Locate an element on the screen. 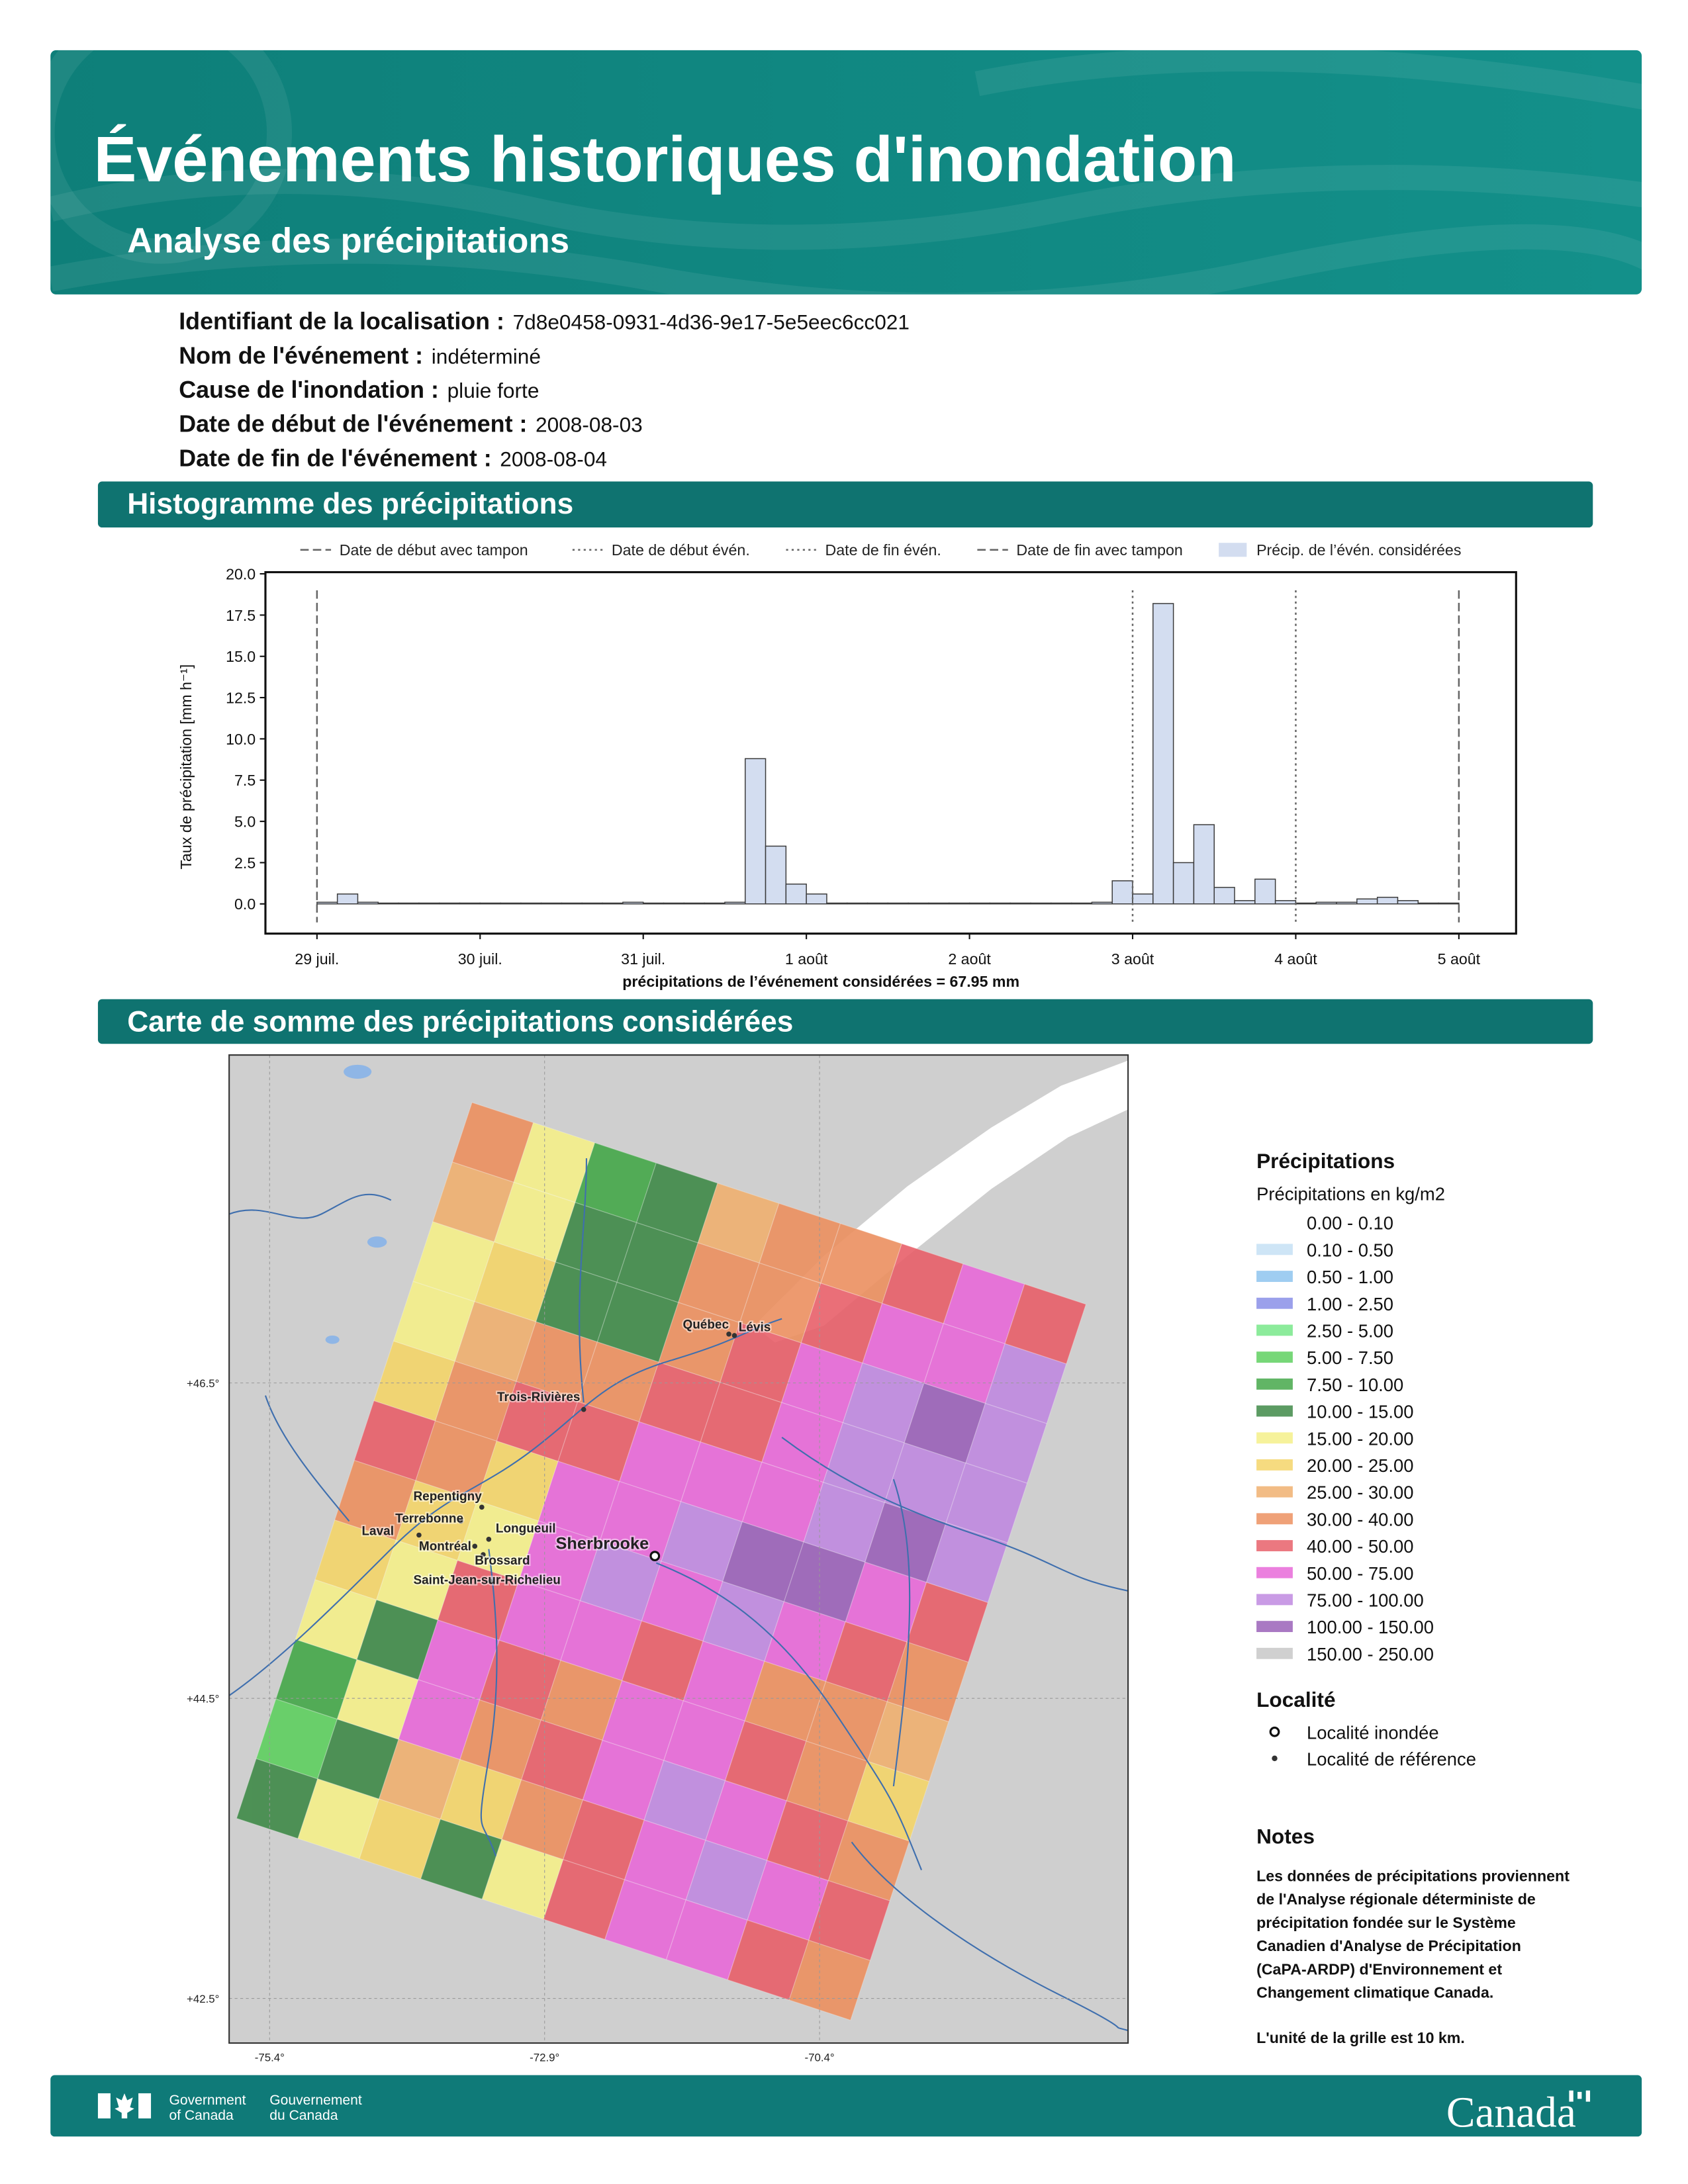 This screenshot has height=2184, width=1688. legend-subtitle: Précipitations en kg/m2 is located at coordinates (1350, 1193).